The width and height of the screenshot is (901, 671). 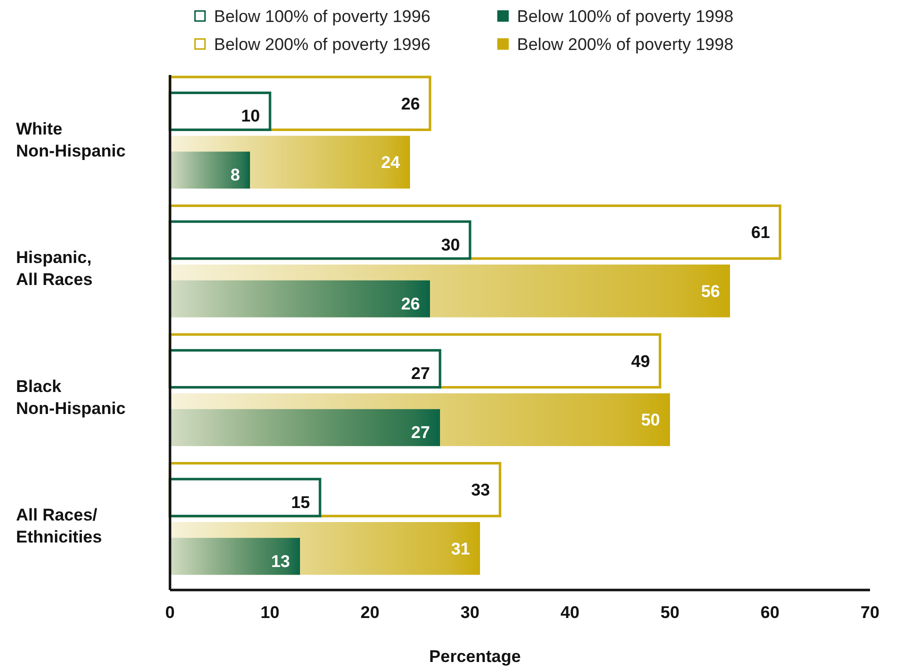 What do you see at coordinates (870, 612) in the screenshot?
I see `x-tick-label: 70` at bounding box center [870, 612].